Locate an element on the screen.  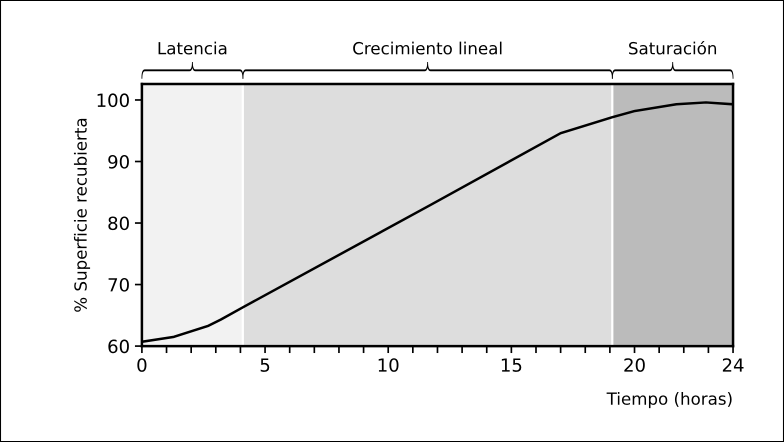
x-axis-title: Tiempo (horas) is located at coordinates (669, 400).